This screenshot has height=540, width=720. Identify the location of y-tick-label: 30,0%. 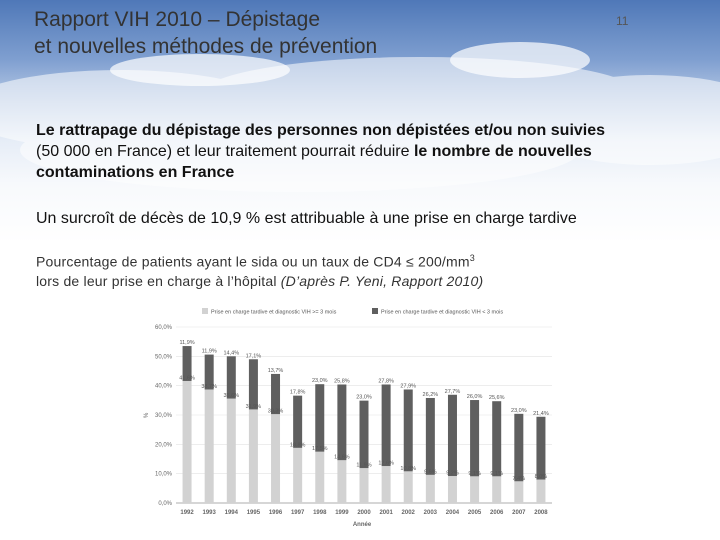
(164, 416).